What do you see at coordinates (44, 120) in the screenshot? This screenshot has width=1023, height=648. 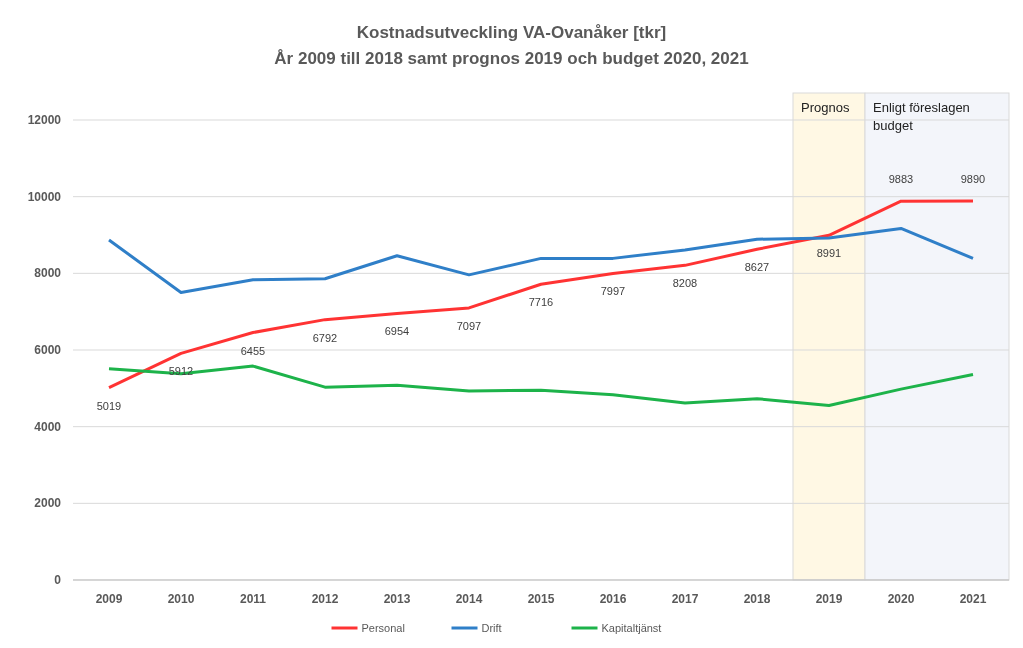 I see `y-tick-label: 12000` at bounding box center [44, 120].